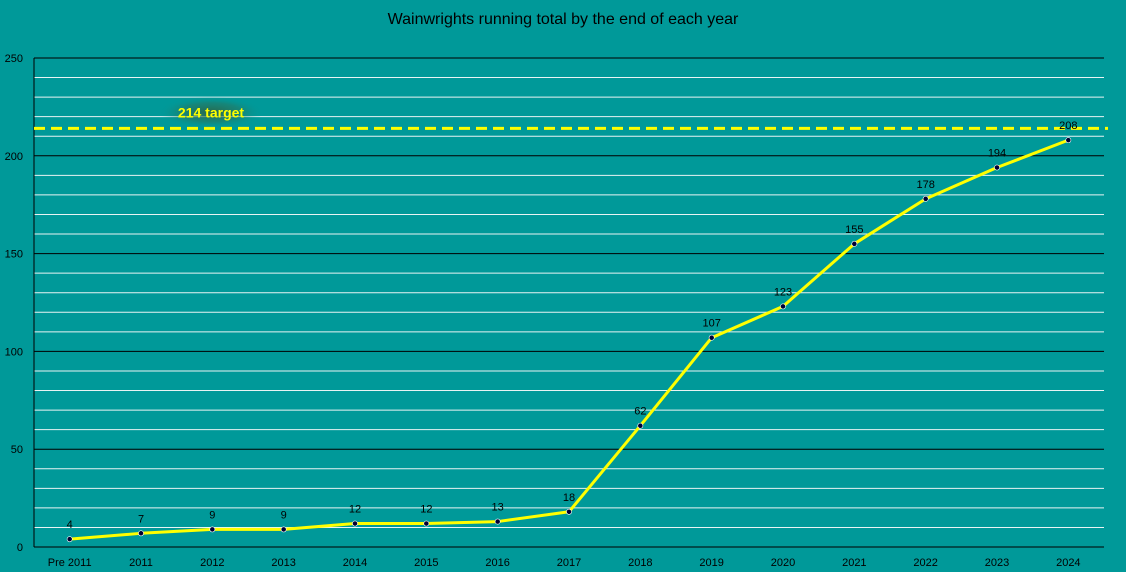 The height and width of the screenshot is (572, 1126). What do you see at coordinates (497, 563) in the screenshot?
I see `x-tick-label: 2016` at bounding box center [497, 563].